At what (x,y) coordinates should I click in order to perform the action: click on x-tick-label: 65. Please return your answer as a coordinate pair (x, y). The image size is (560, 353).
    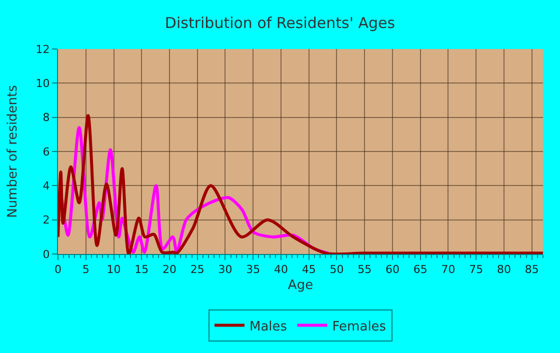
    Looking at the image, I should click on (420, 269).